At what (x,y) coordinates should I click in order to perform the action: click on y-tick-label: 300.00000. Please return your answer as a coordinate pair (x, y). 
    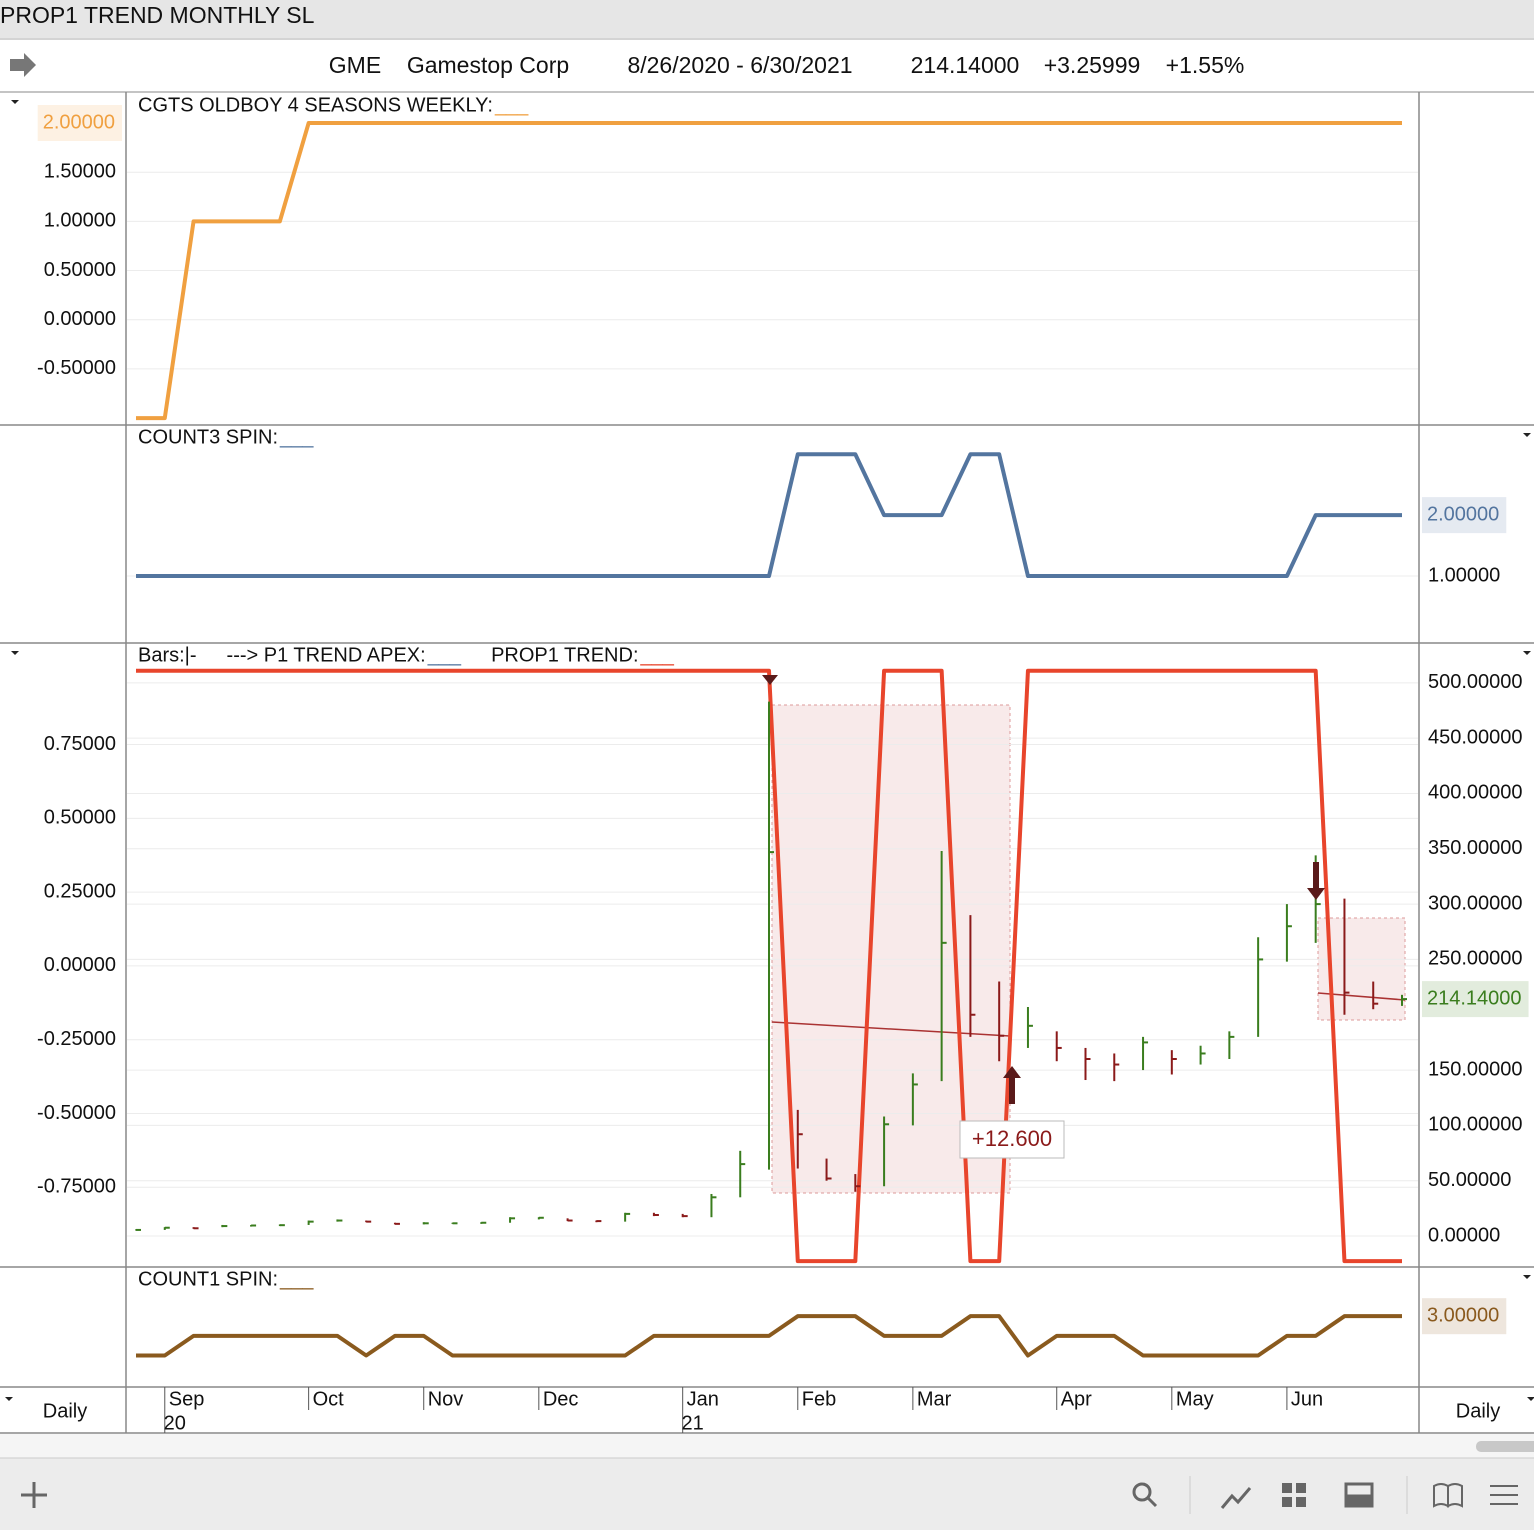
    Looking at the image, I should click on (1475, 903).